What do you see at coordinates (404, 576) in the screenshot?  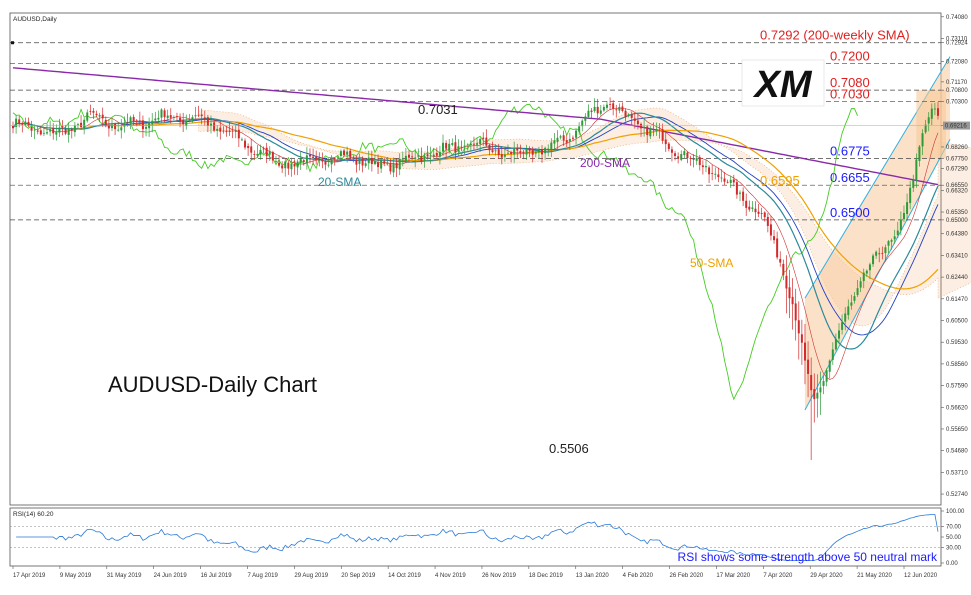 I see `date-tick-label: 14 Oct 2019` at bounding box center [404, 576].